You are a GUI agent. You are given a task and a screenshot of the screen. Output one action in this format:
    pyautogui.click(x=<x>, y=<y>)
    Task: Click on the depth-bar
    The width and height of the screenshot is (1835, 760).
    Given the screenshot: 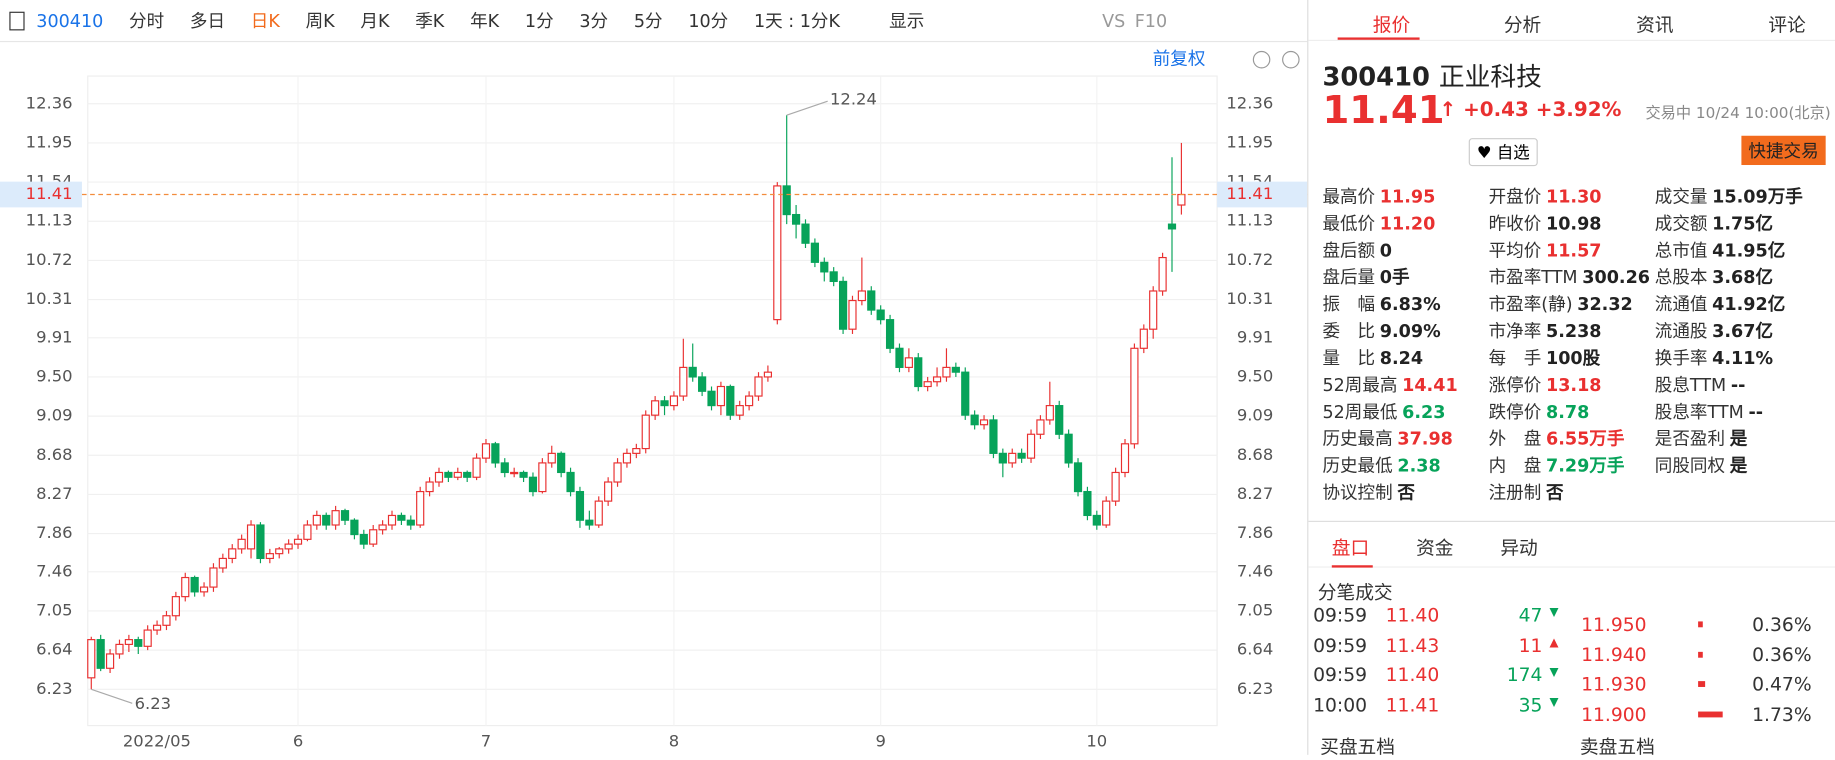 What is the action you would take?
    pyautogui.click(x=1701, y=684)
    